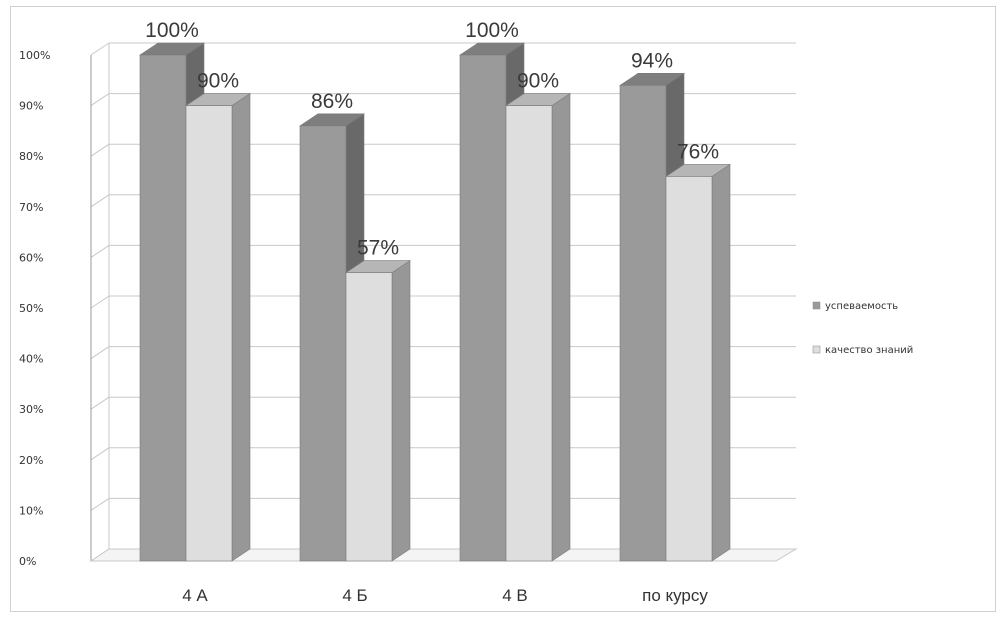  Describe the element at coordinates (195, 595) in the screenshot. I see `x-tick-label: 4 А` at that location.